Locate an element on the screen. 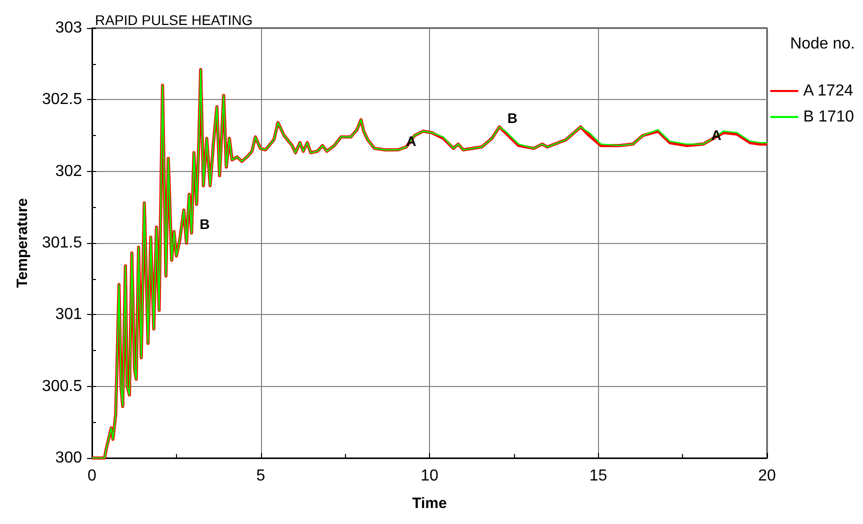 The width and height of the screenshot is (863, 524). y-axis-title: Temperature is located at coordinates (22, 243).